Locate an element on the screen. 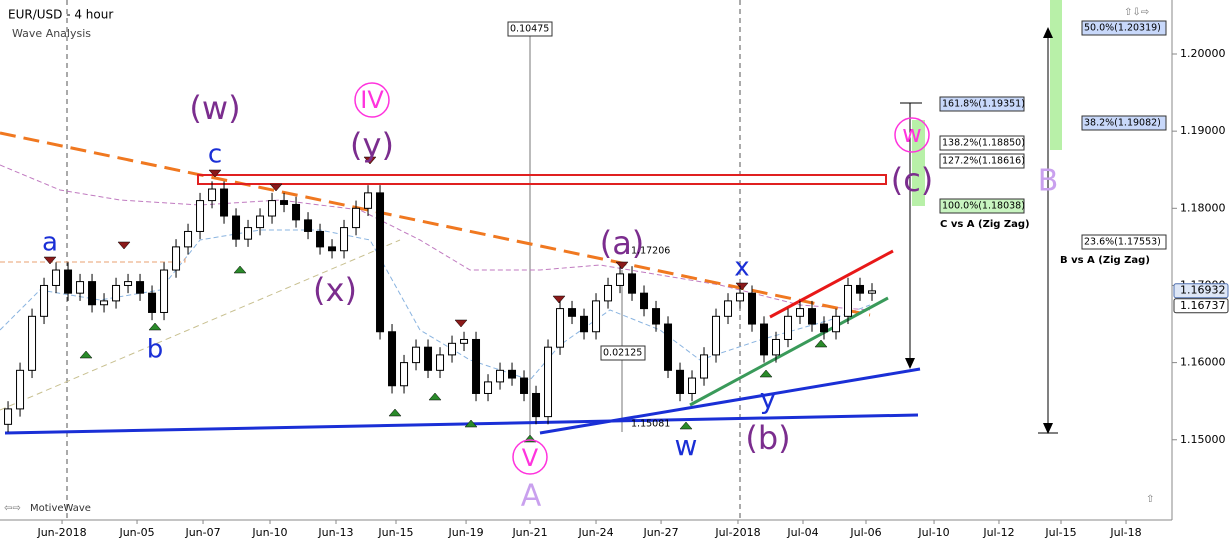  fib-label: 1.15081 is located at coordinates (650, 424).